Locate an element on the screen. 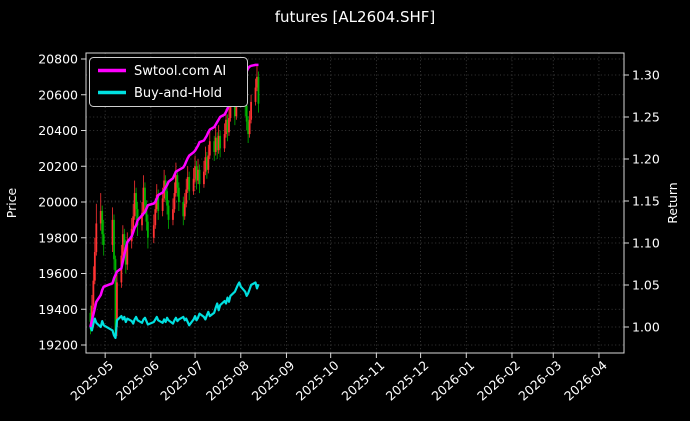 The image size is (690, 421). date-tick-label: 2026-03 is located at coordinates (539, 381).